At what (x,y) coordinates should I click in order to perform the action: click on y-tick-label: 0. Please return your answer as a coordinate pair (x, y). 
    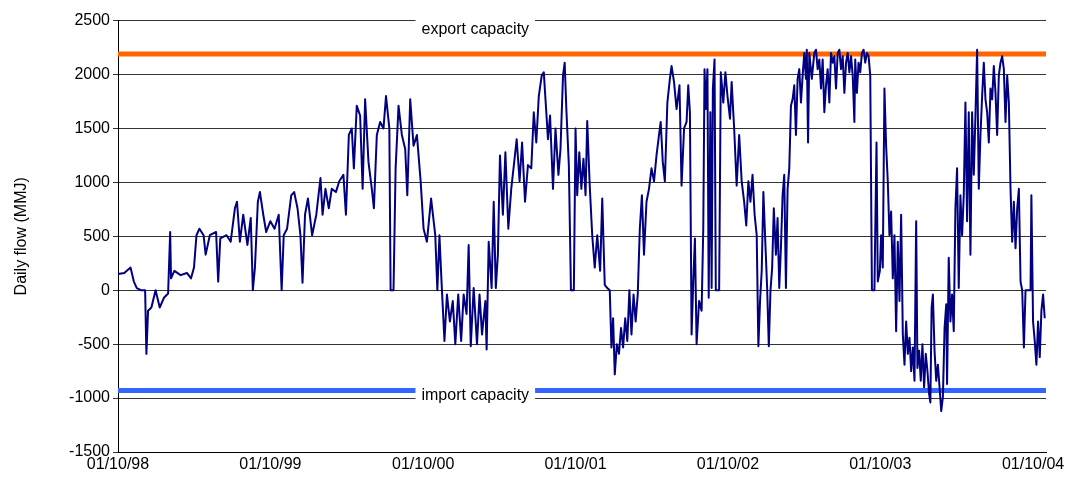
    Looking at the image, I should click on (106, 289).